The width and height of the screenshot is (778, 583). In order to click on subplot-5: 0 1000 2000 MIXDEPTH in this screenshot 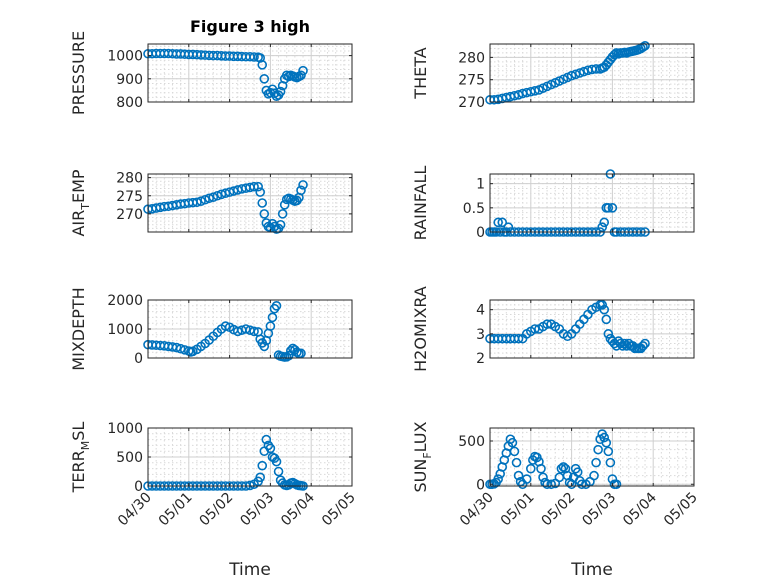, I will do `click(211, 329)`.